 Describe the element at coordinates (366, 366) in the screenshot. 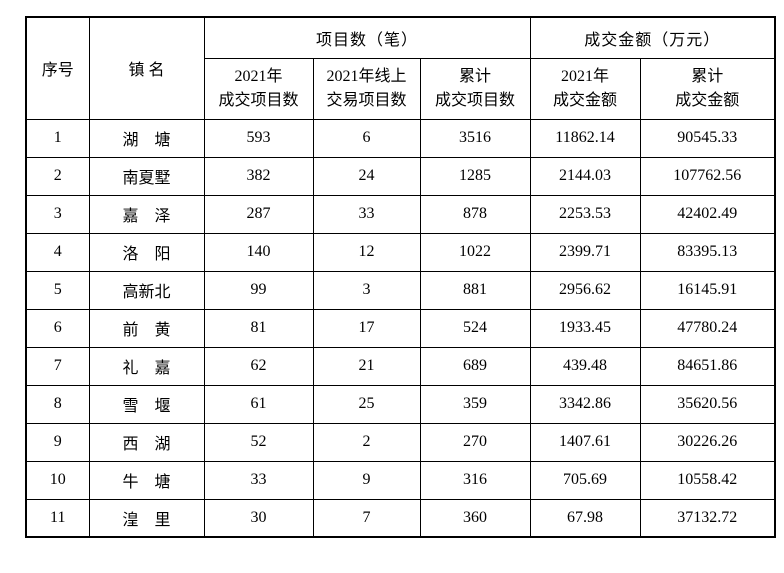

I see `cell-projects-online-2021: 21` at that location.